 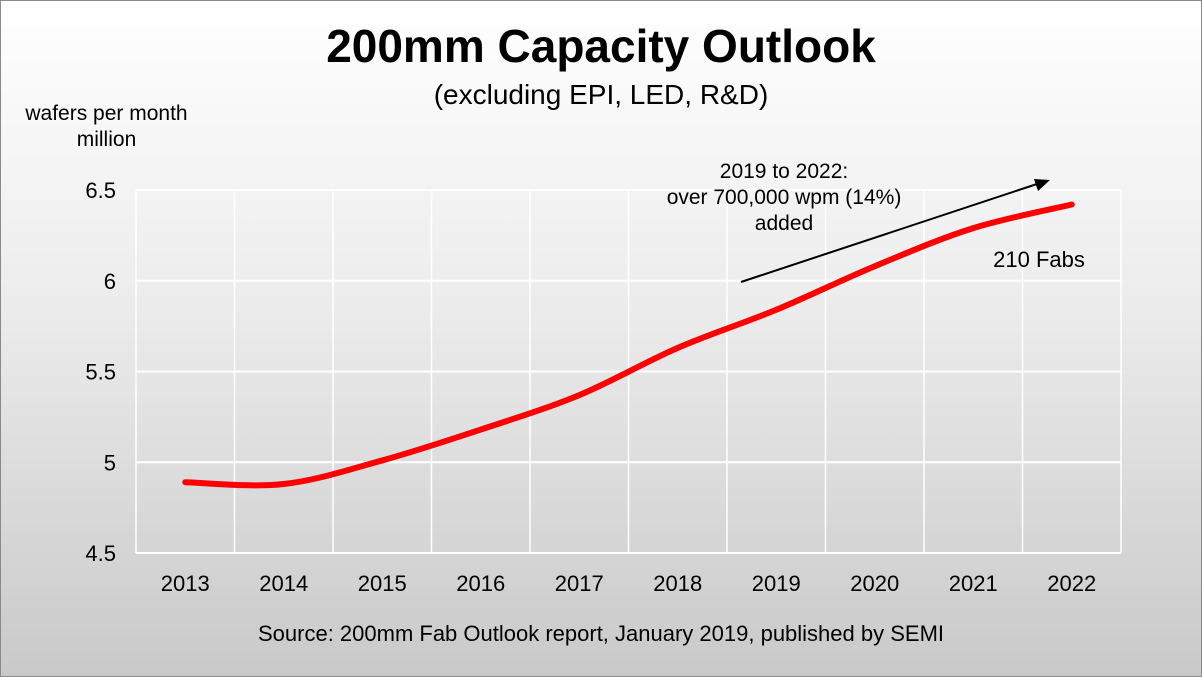 I want to click on annotation-text-line: added, so click(x=784, y=223).